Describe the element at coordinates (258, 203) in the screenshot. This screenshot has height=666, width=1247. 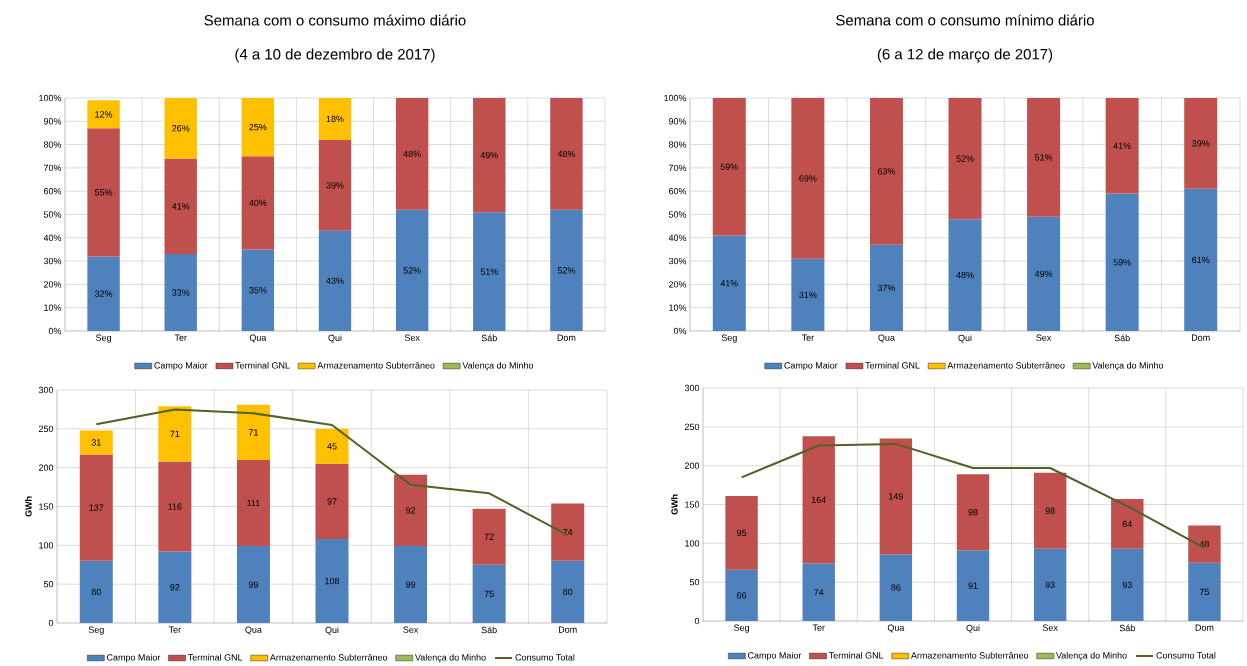
I see `data-label: 40%` at that location.